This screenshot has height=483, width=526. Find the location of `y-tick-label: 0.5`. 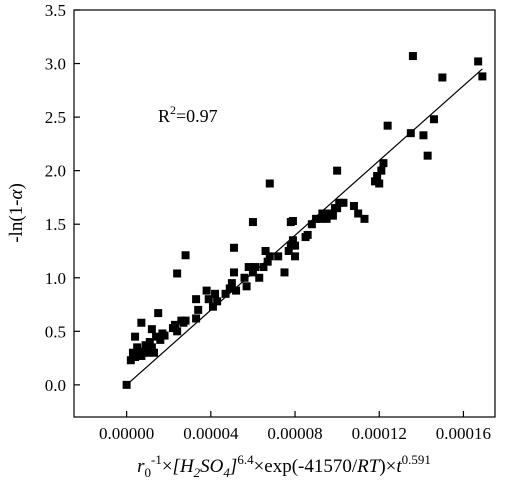

y-tick-label: 0.5 is located at coordinates (55, 331).